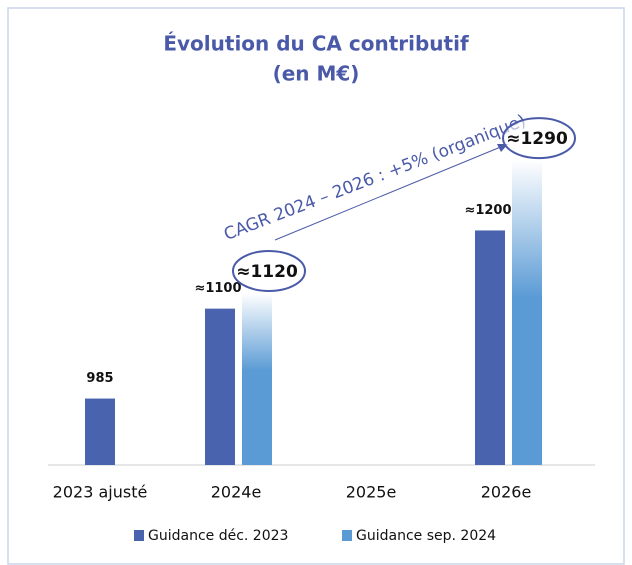  What do you see at coordinates (100, 492) in the screenshot?
I see `x-tick-label: 2023 ajusté` at bounding box center [100, 492].